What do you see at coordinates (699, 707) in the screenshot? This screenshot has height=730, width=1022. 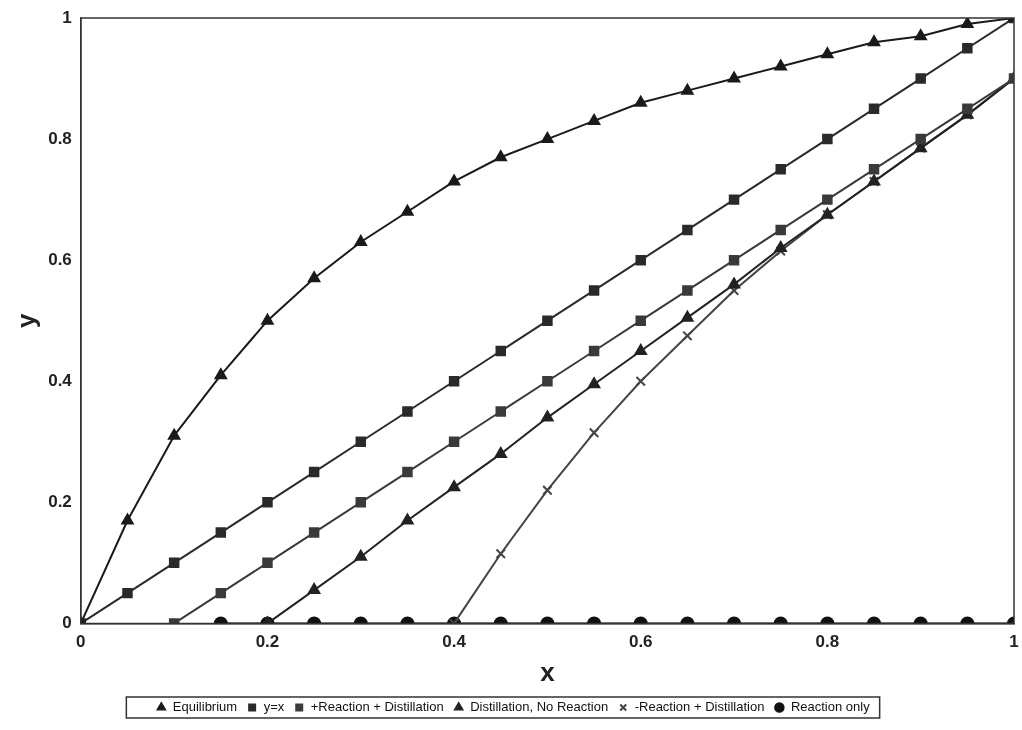 I see `legend-label: -Reaction + Distillation` at bounding box center [699, 707].